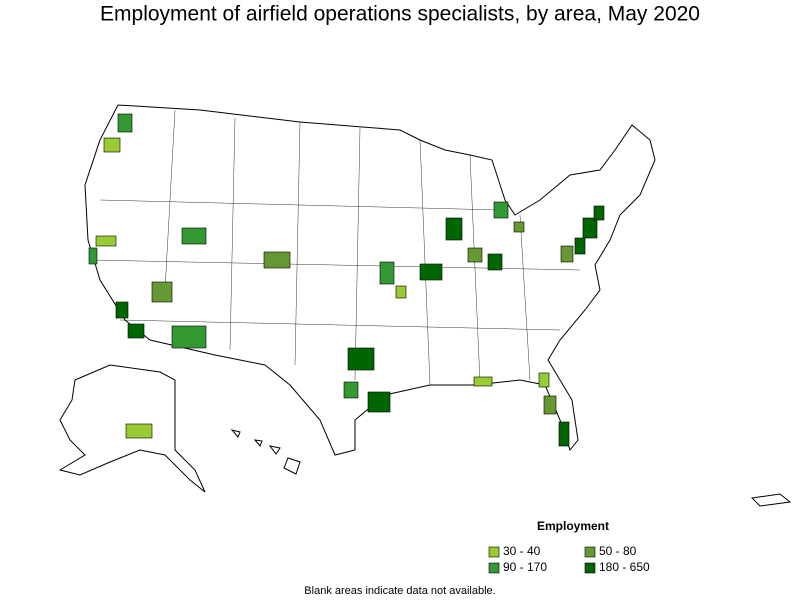  Describe the element at coordinates (573, 526) in the screenshot. I see `legend-title: Employment` at that location.